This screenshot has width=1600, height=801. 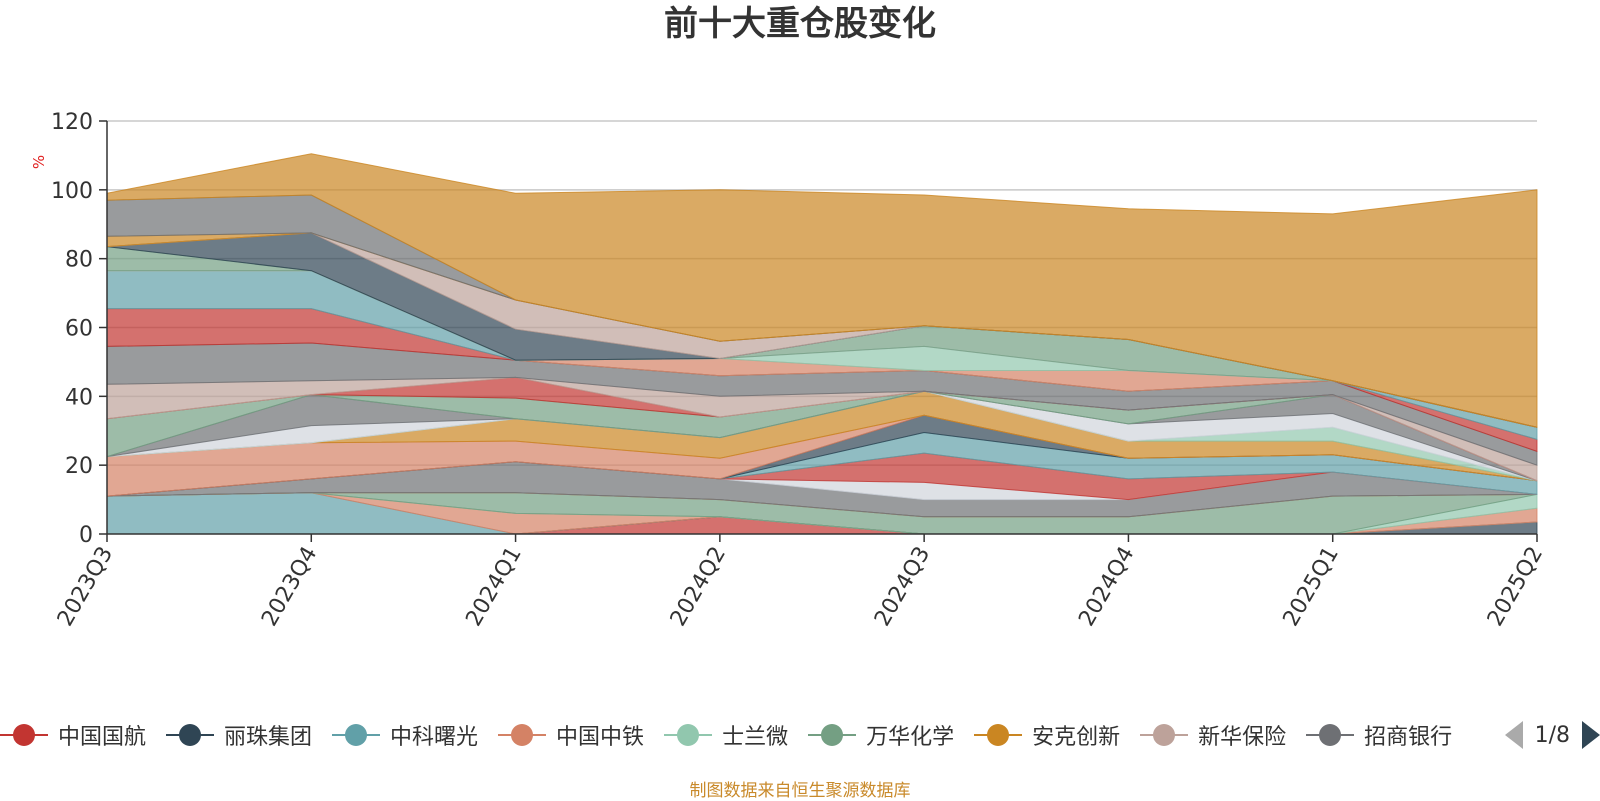 What do you see at coordinates (910, 737) in the screenshot?
I see `legend-label: 万华化学` at bounding box center [910, 737].